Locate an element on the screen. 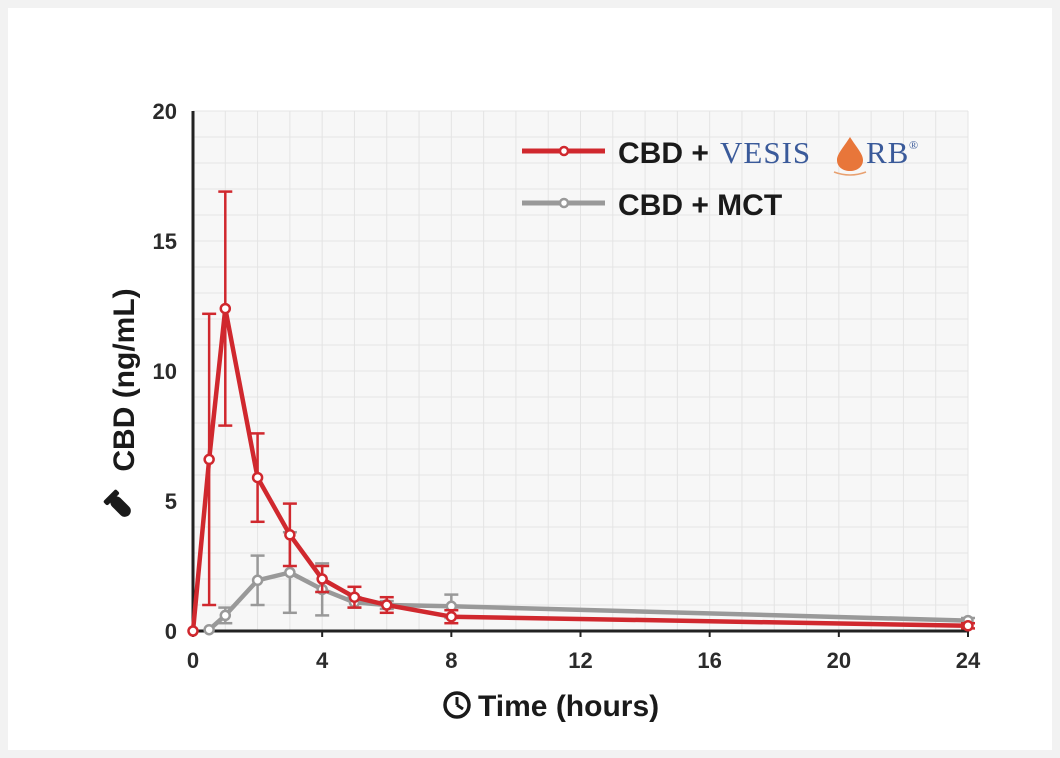 The width and height of the screenshot is (1060, 758). legend-item-mct: CBD + MCT is located at coordinates (652, 205).